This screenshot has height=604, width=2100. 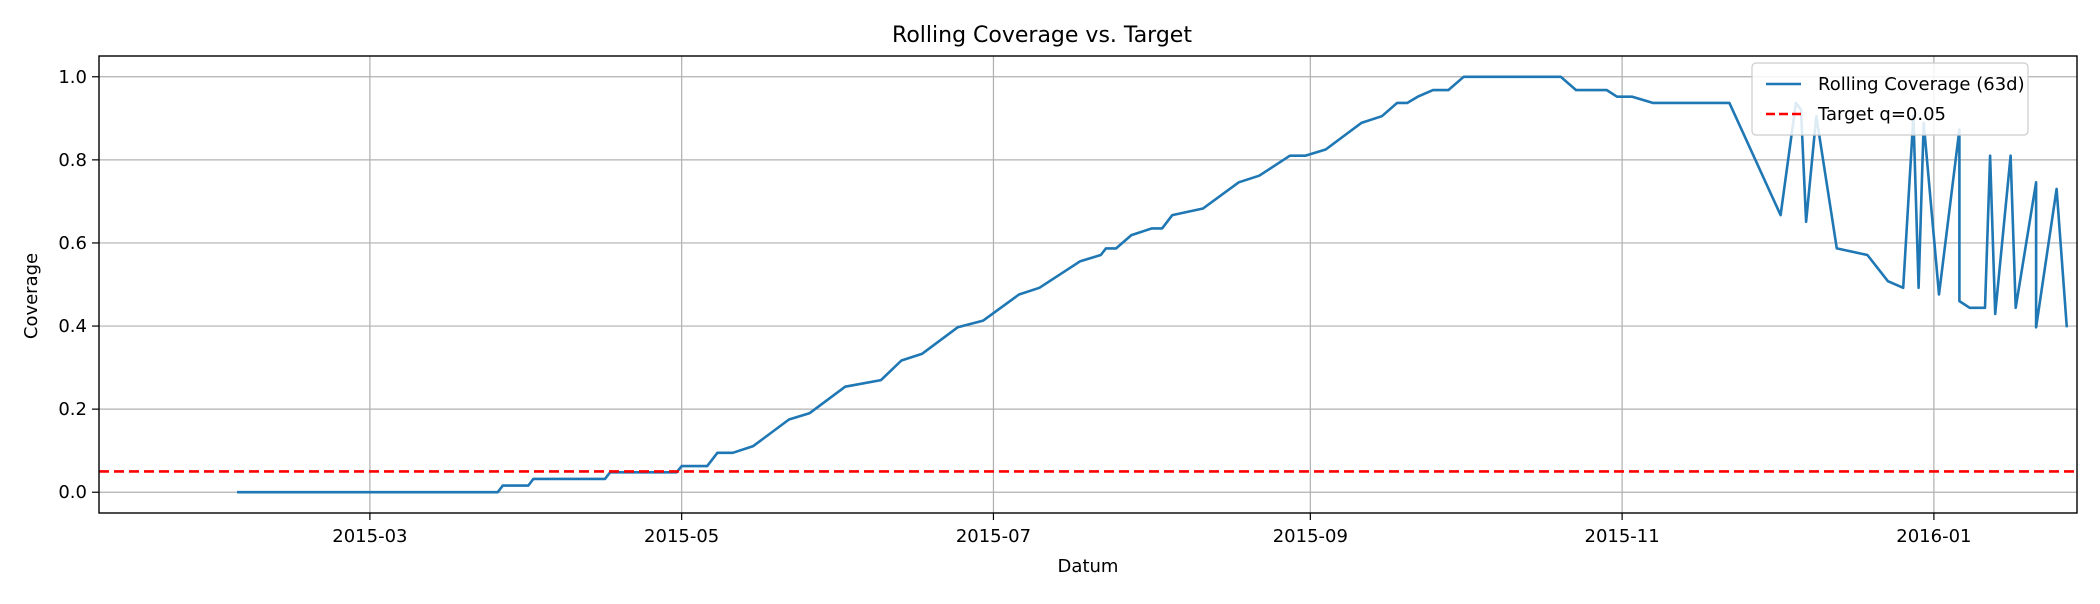 I want to click on legend: Rolling Coverage (63d) Target q=0.05, so click(x=1890, y=99).